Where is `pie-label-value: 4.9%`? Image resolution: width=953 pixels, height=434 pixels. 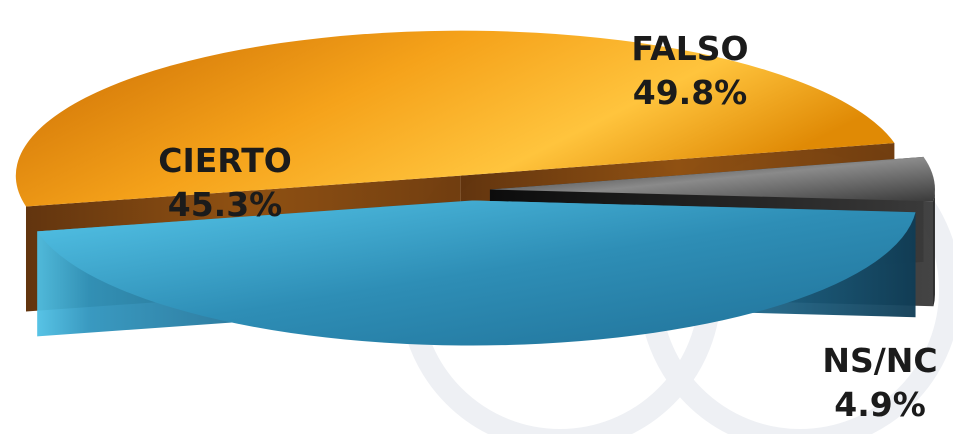 pie-label-value: 4.9% is located at coordinates (880, 404).